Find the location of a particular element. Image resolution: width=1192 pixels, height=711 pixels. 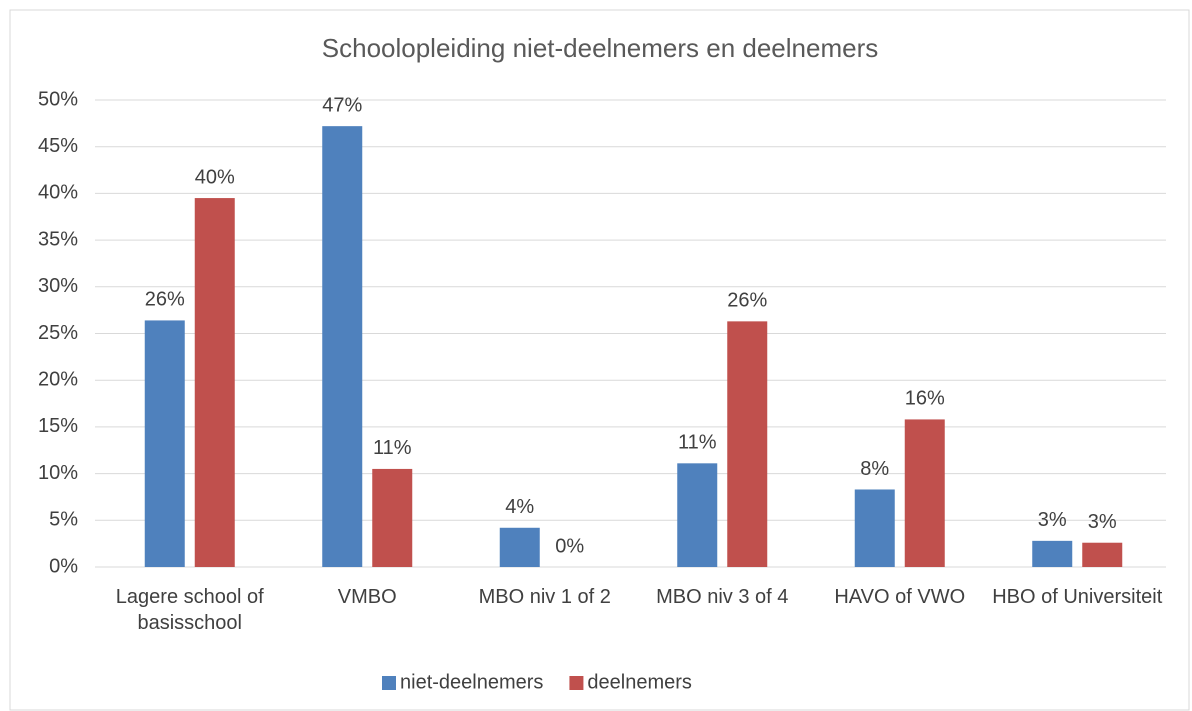

y-tick-label: 0% is located at coordinates (63, 566).